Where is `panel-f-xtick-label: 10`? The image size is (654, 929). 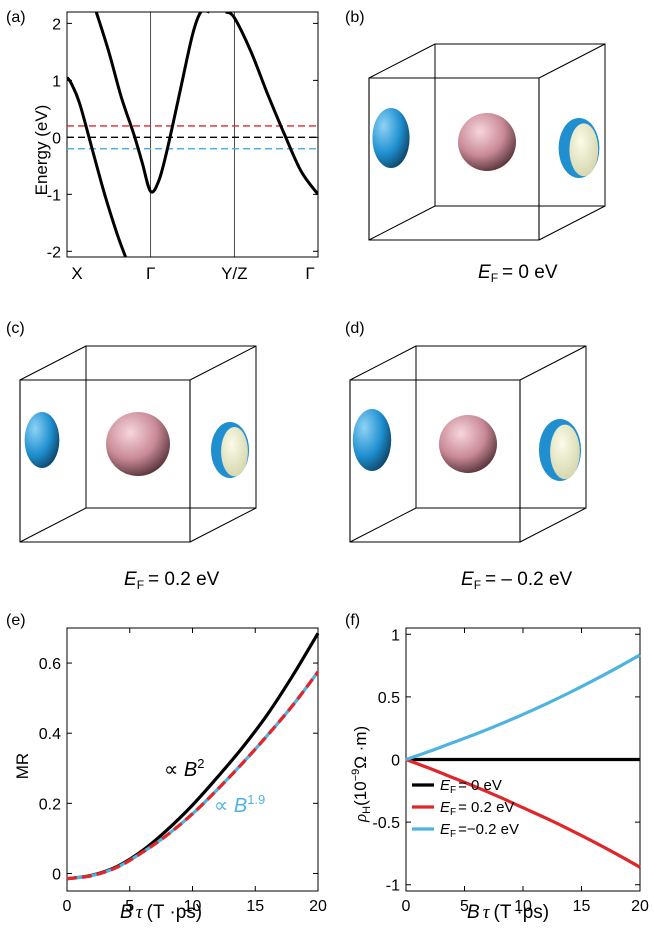 panel-f-xtick-label: 10 is located at coordinates (523, 906).